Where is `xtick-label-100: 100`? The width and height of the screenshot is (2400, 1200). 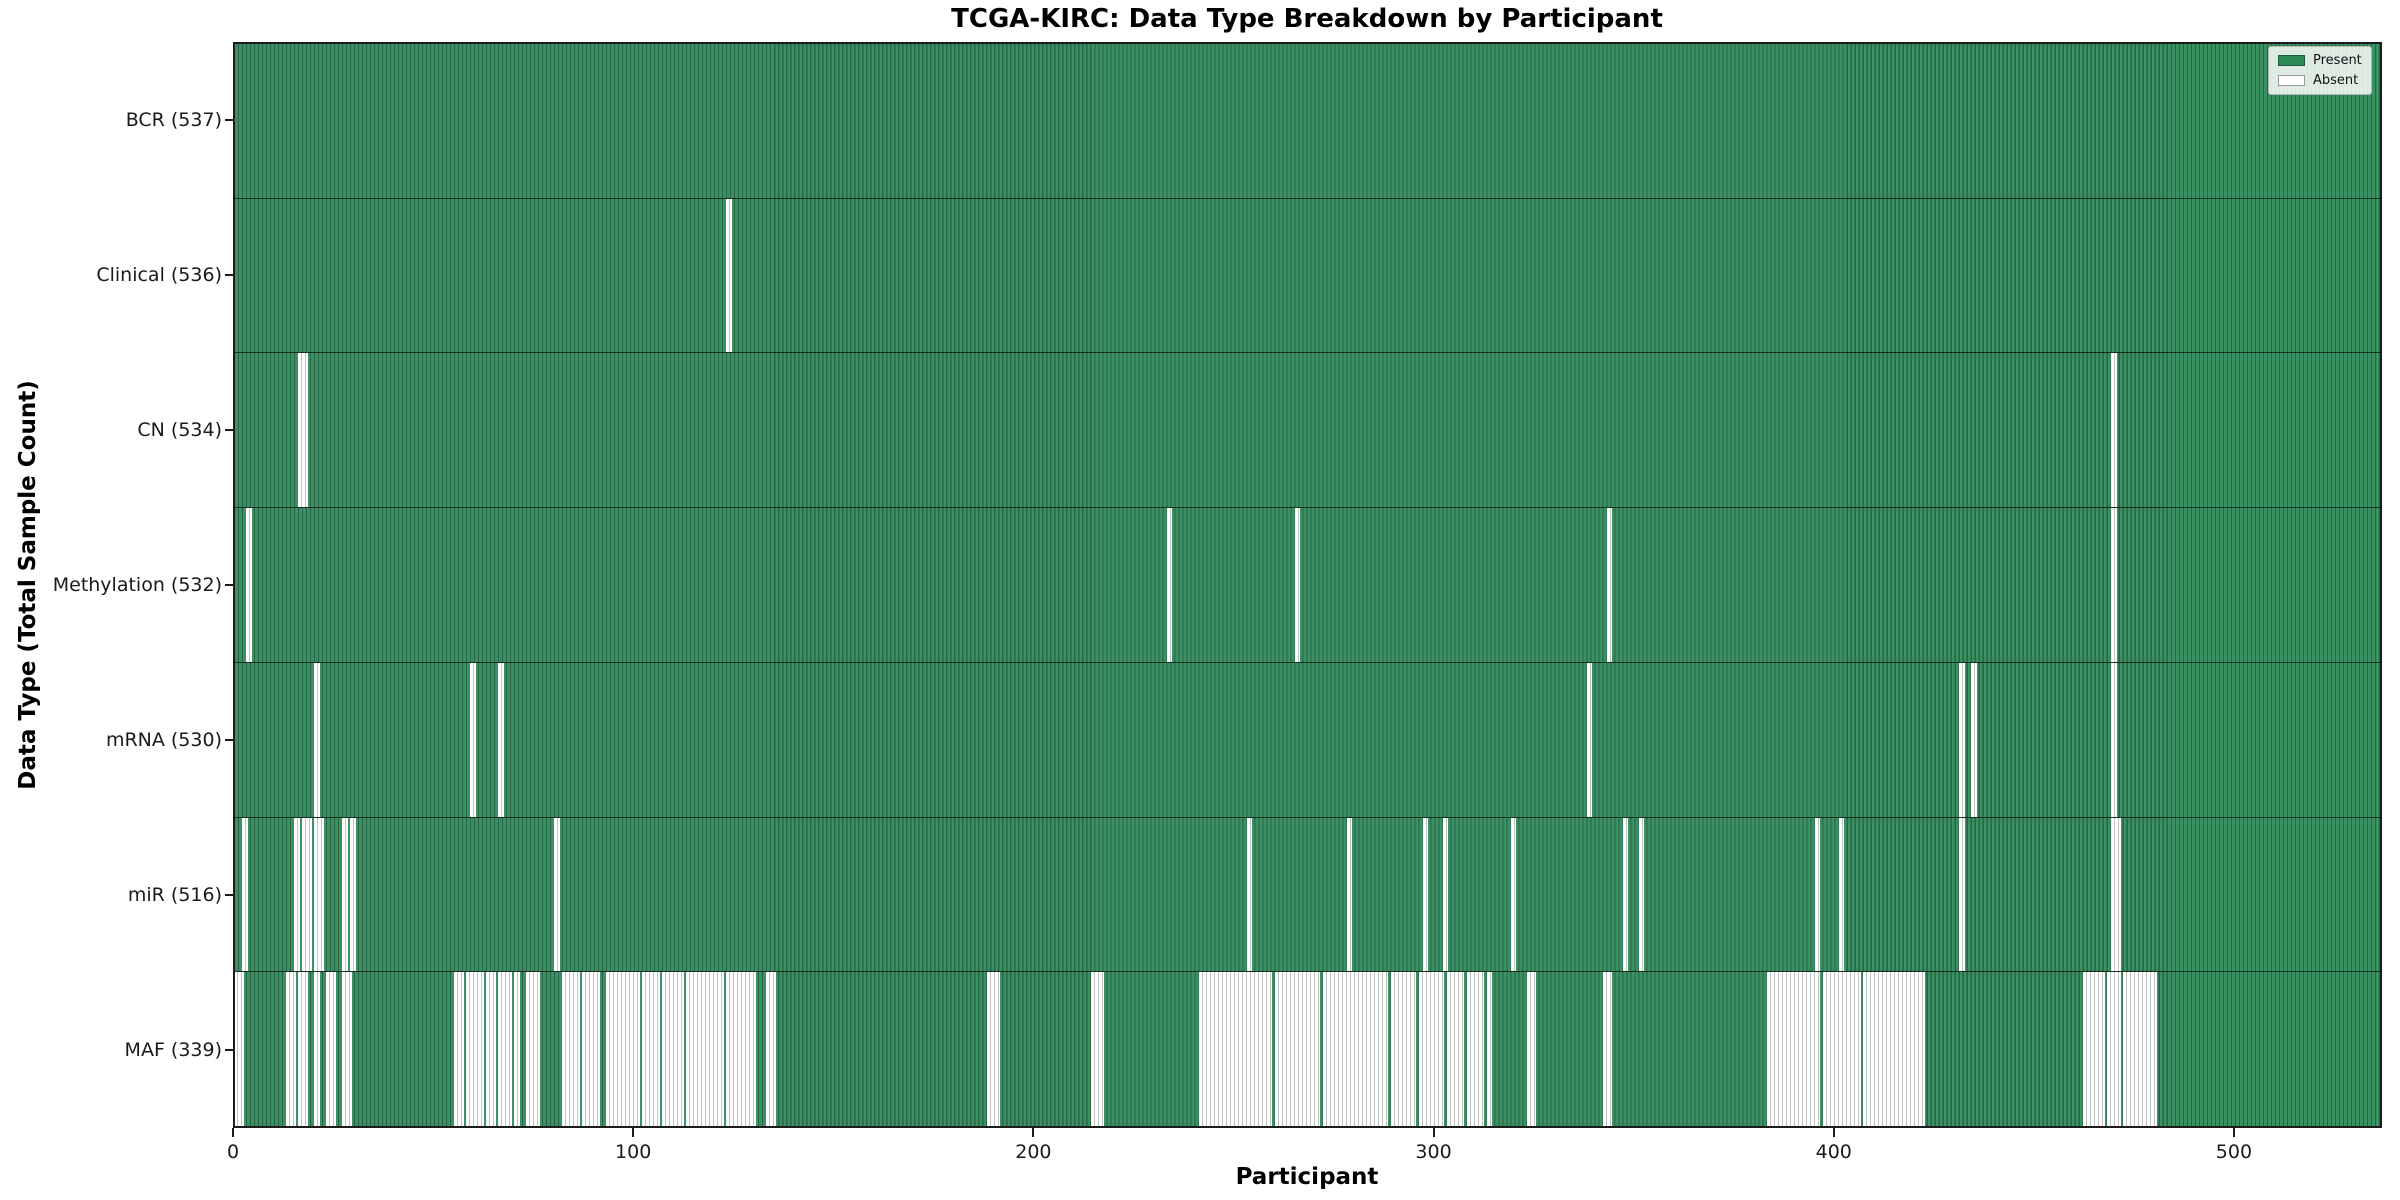 xtick-label-100: 100 is located at coordinates (633, 1152).